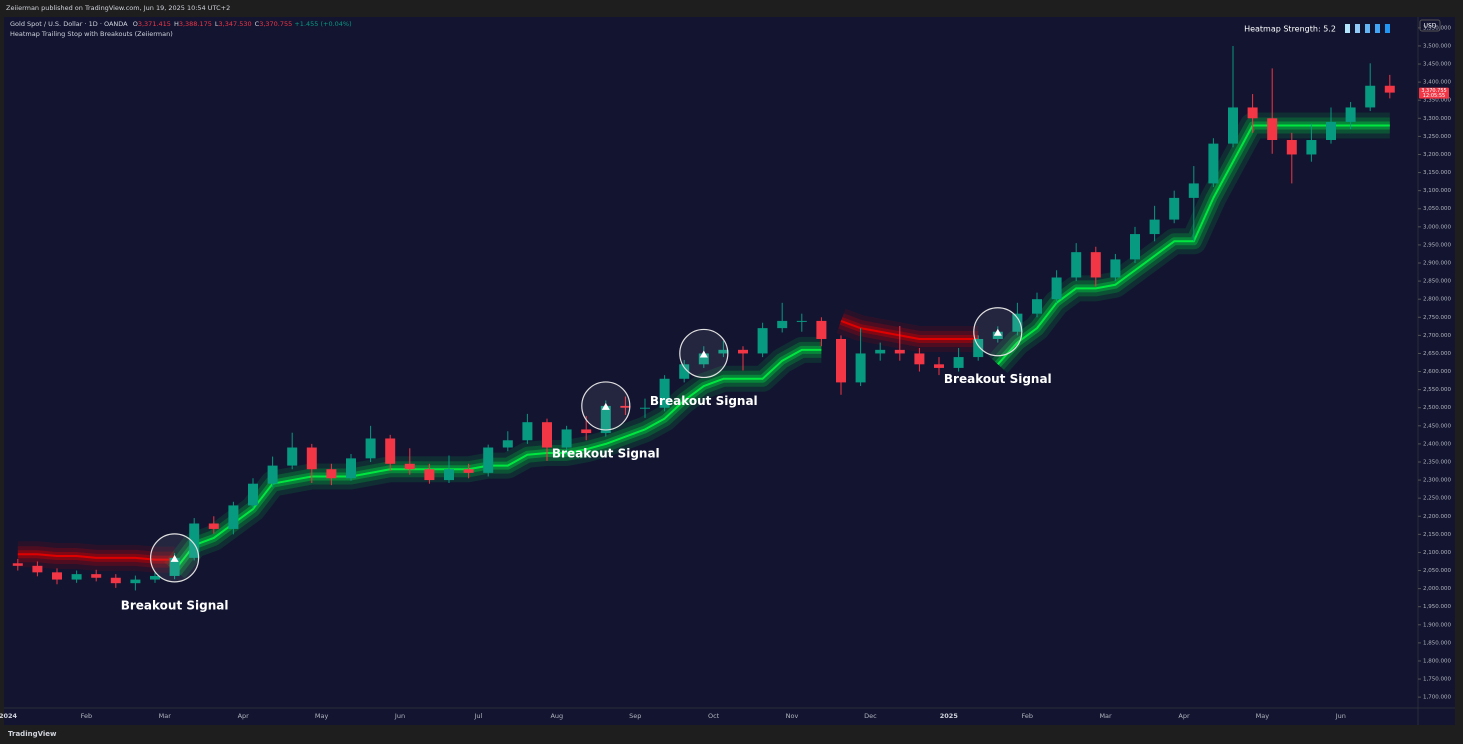 The height and width of the screenshot is (744, 1463). Describe the element at coordinates (1437, 408) in the screenshot. I see `y-tick-label: 2,500.000` at that location.